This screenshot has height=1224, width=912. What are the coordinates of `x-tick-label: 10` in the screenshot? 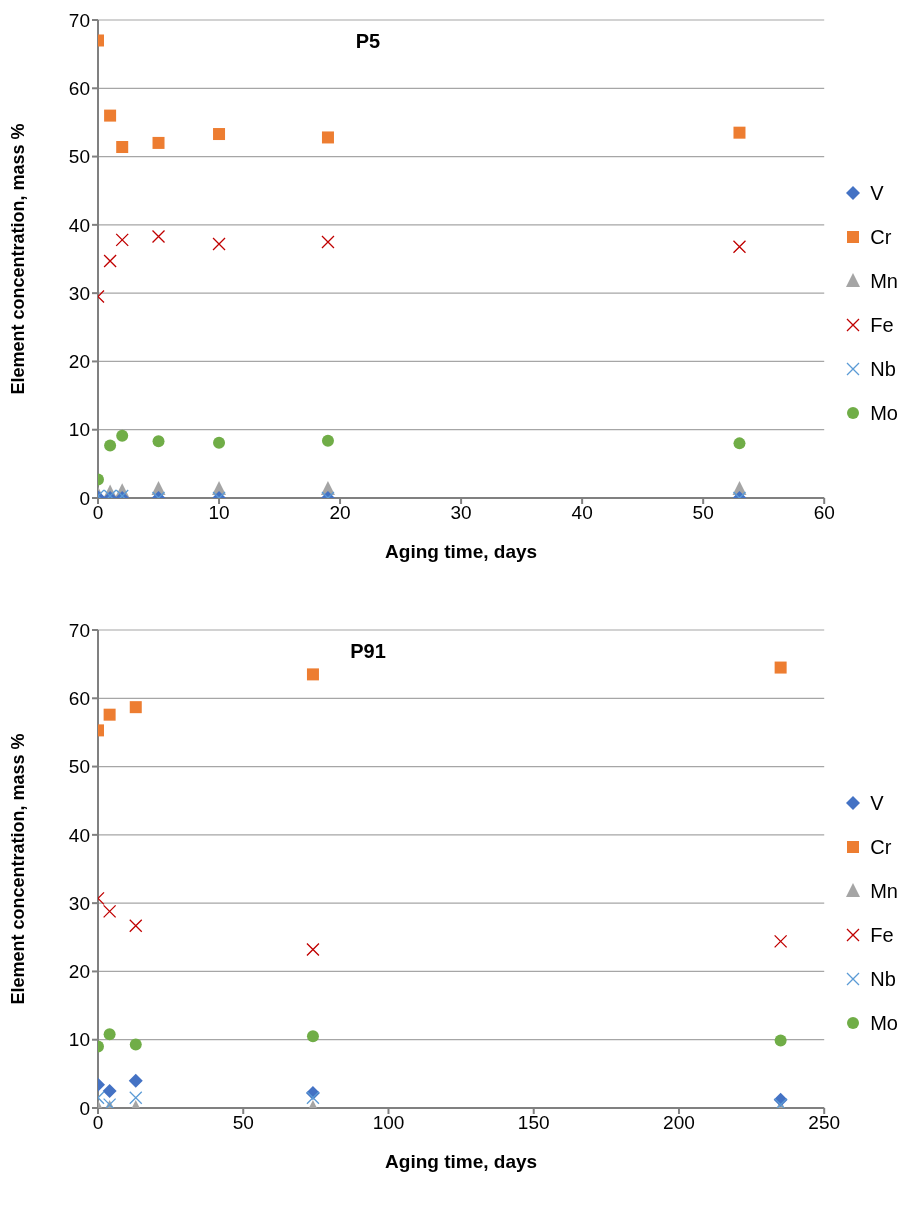 It's located at (219, 513).